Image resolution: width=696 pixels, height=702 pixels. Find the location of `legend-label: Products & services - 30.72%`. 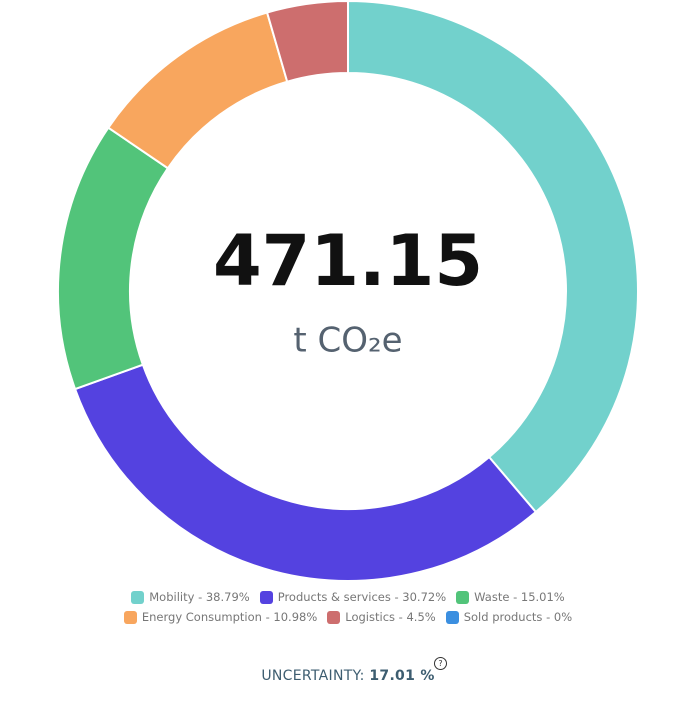

legend-label: Products & services - 30.72% is located at coordinates (362, 597).